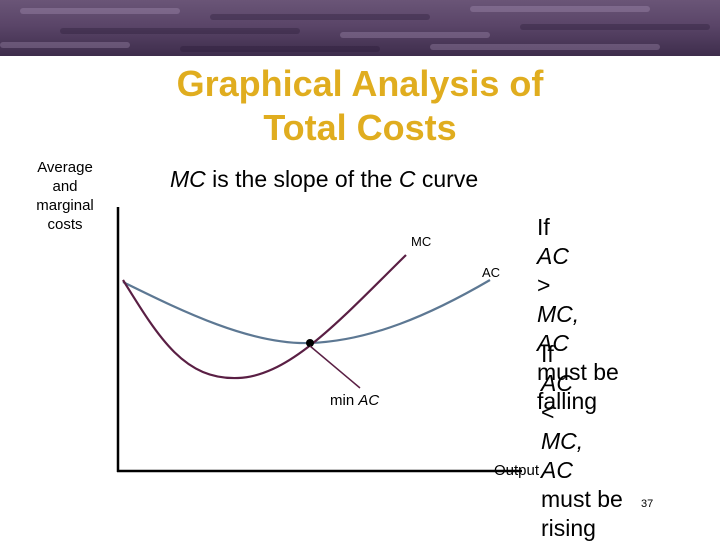 This screenshot has width=720, height=543. What do you see at coordinates (360, 106) in the screenshot?
I see `slide-title: Graphical Analysis of Total Costs` at bounding box center [360, 106].